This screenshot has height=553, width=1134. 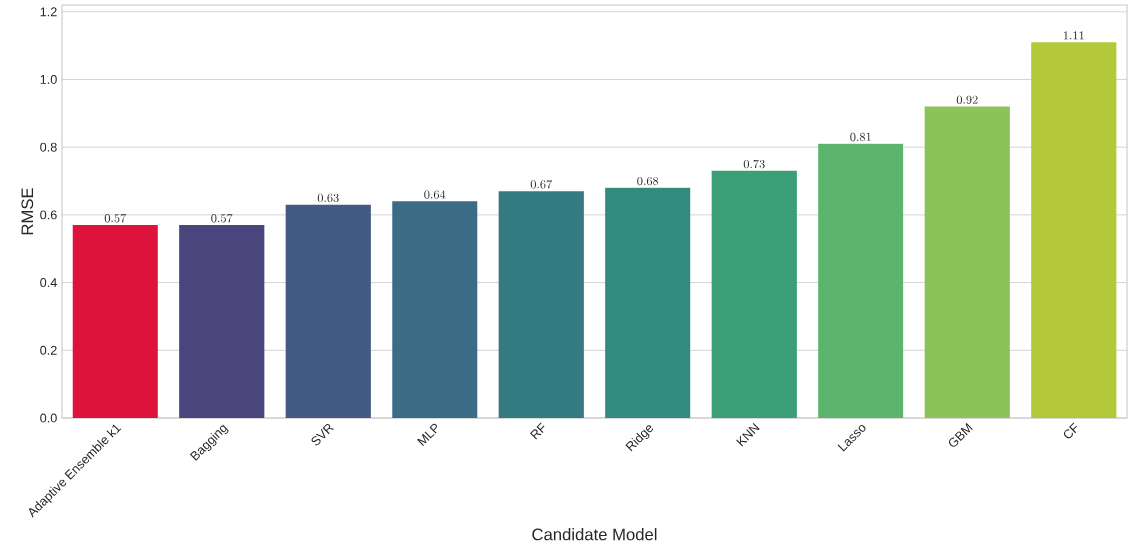 I want to click on y-tick-label: 0.0, so click(x=48, y=418).